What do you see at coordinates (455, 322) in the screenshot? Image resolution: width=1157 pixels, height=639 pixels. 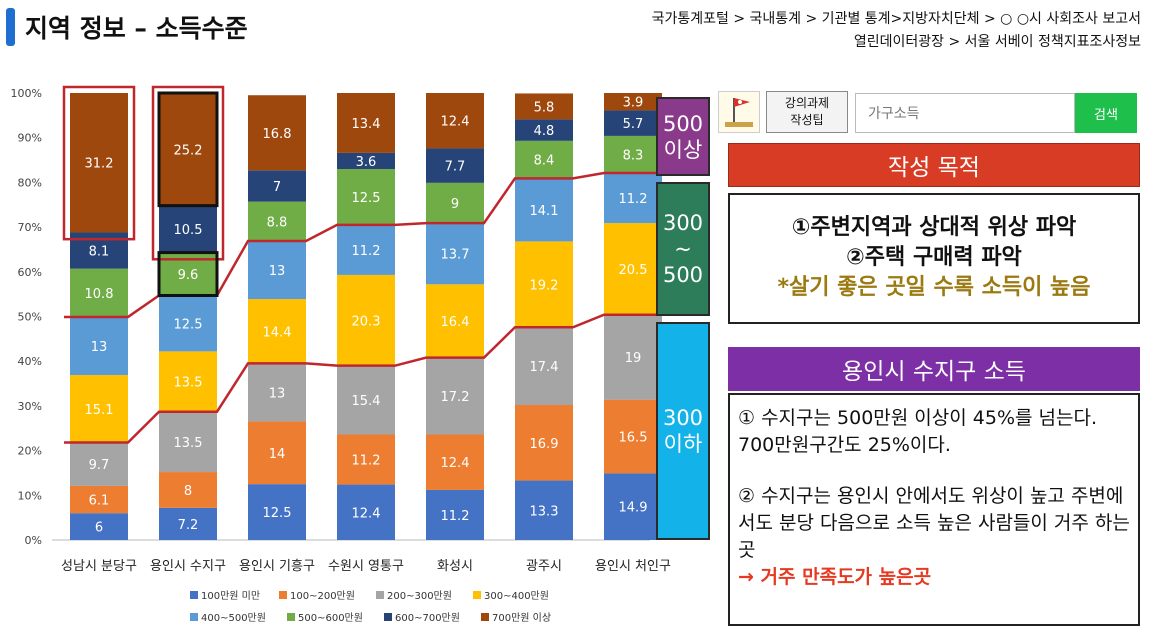 I see `data-label: 16.4` at bounding box center [455, 322].